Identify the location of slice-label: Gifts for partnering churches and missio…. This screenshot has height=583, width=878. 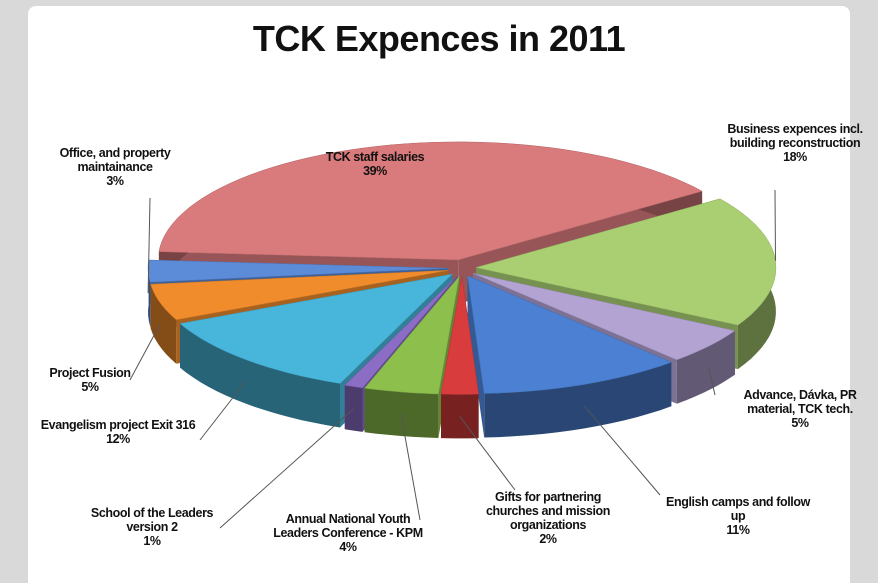
(548, 518).